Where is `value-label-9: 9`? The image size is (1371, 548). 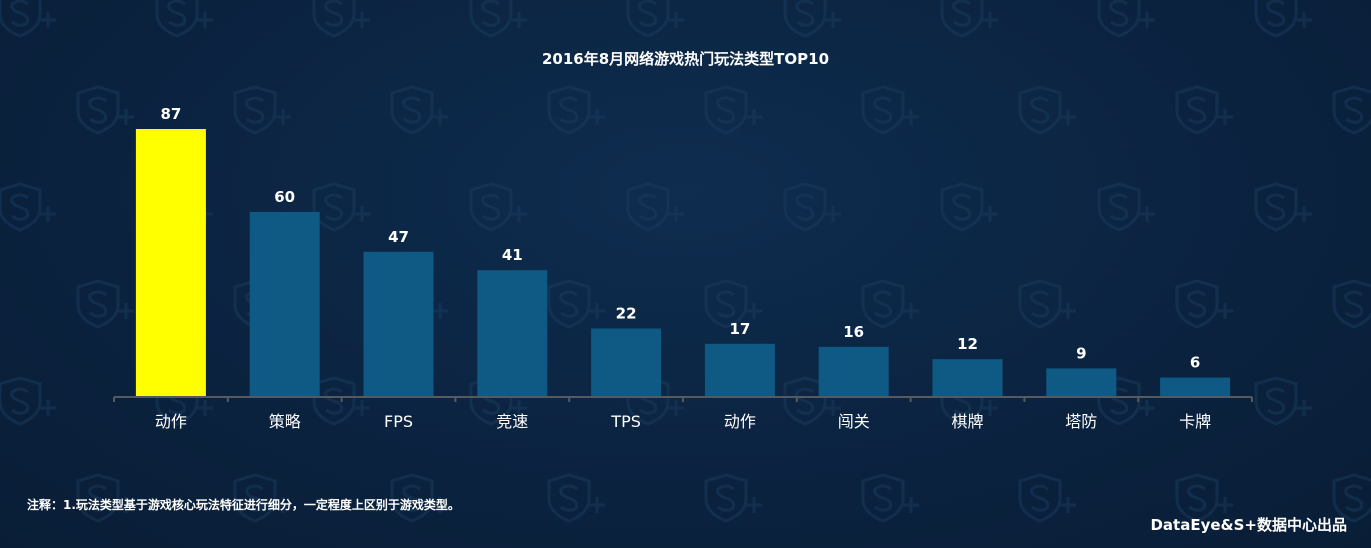
value-label-9: 9 is located at coordinates (1081, 353).